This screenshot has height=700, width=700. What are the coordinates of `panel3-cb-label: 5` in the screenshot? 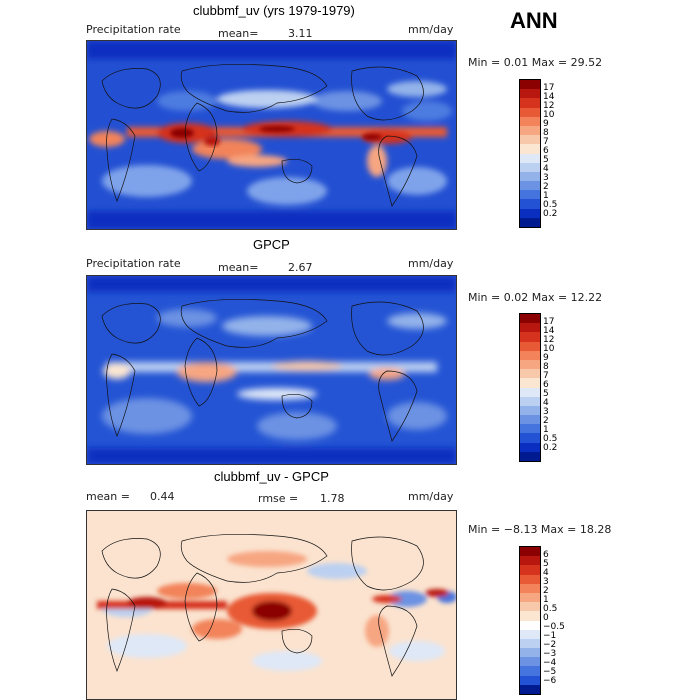 It's located at (546, 564).